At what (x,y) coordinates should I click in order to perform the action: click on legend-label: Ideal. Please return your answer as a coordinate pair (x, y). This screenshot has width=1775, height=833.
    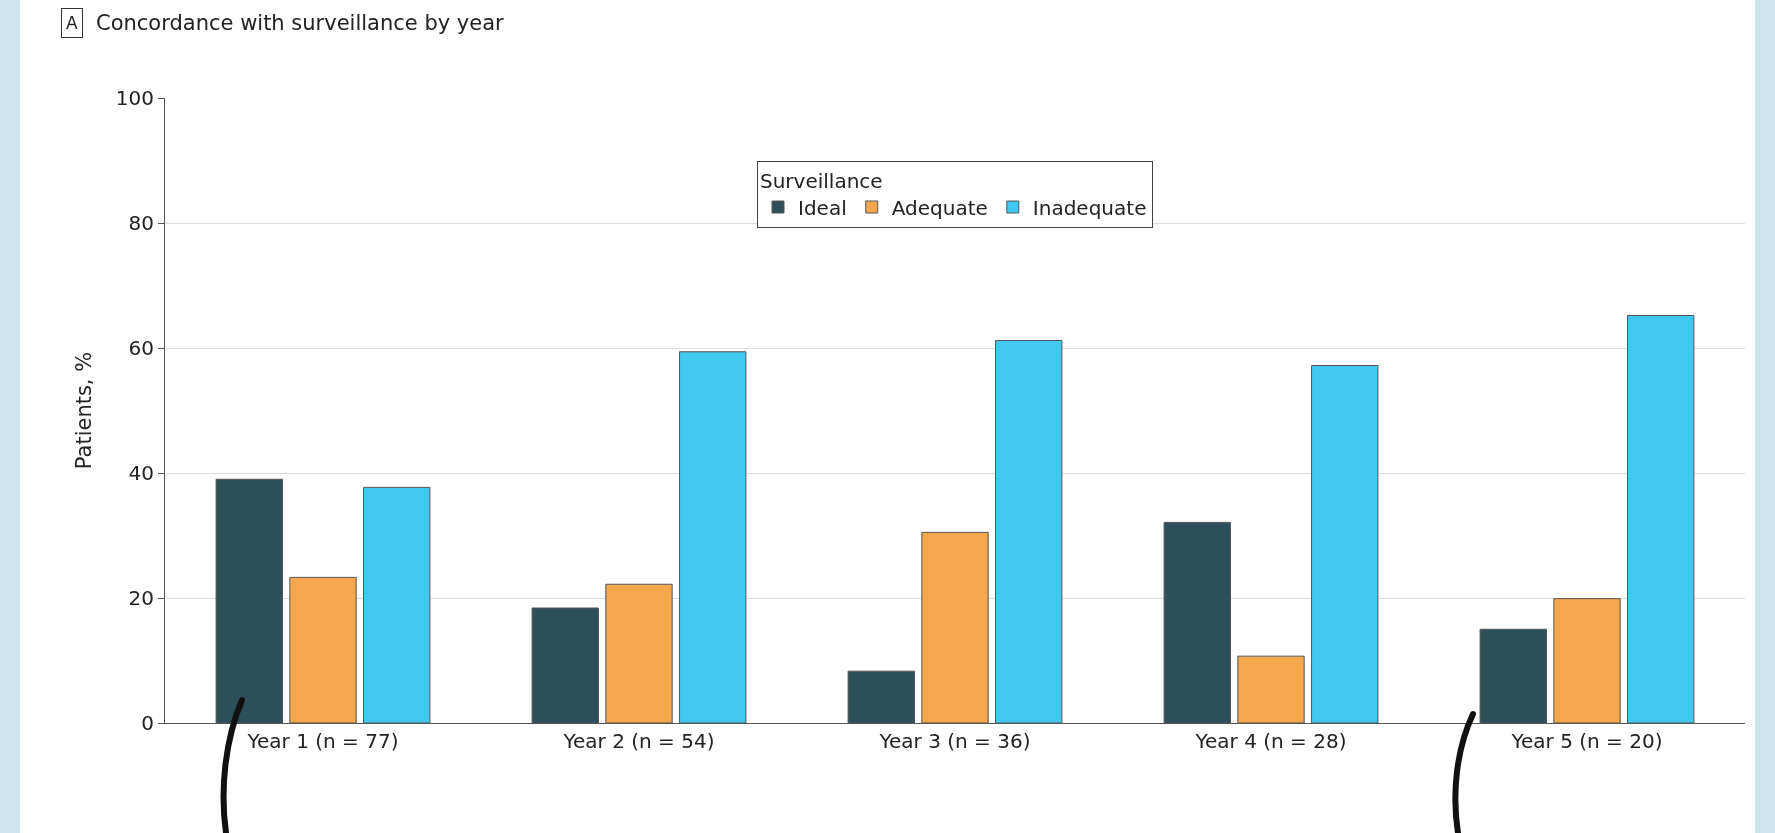
    Looking at the image, I should click on (822, 207).